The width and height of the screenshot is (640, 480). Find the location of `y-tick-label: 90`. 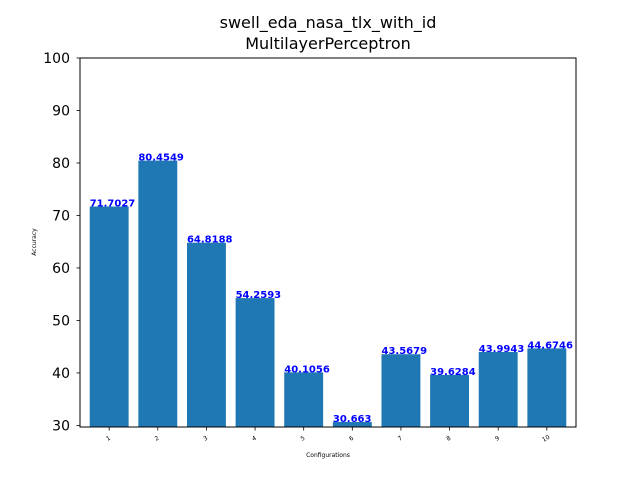

y-tick-label: 90 is located at coordinates (61, 111).